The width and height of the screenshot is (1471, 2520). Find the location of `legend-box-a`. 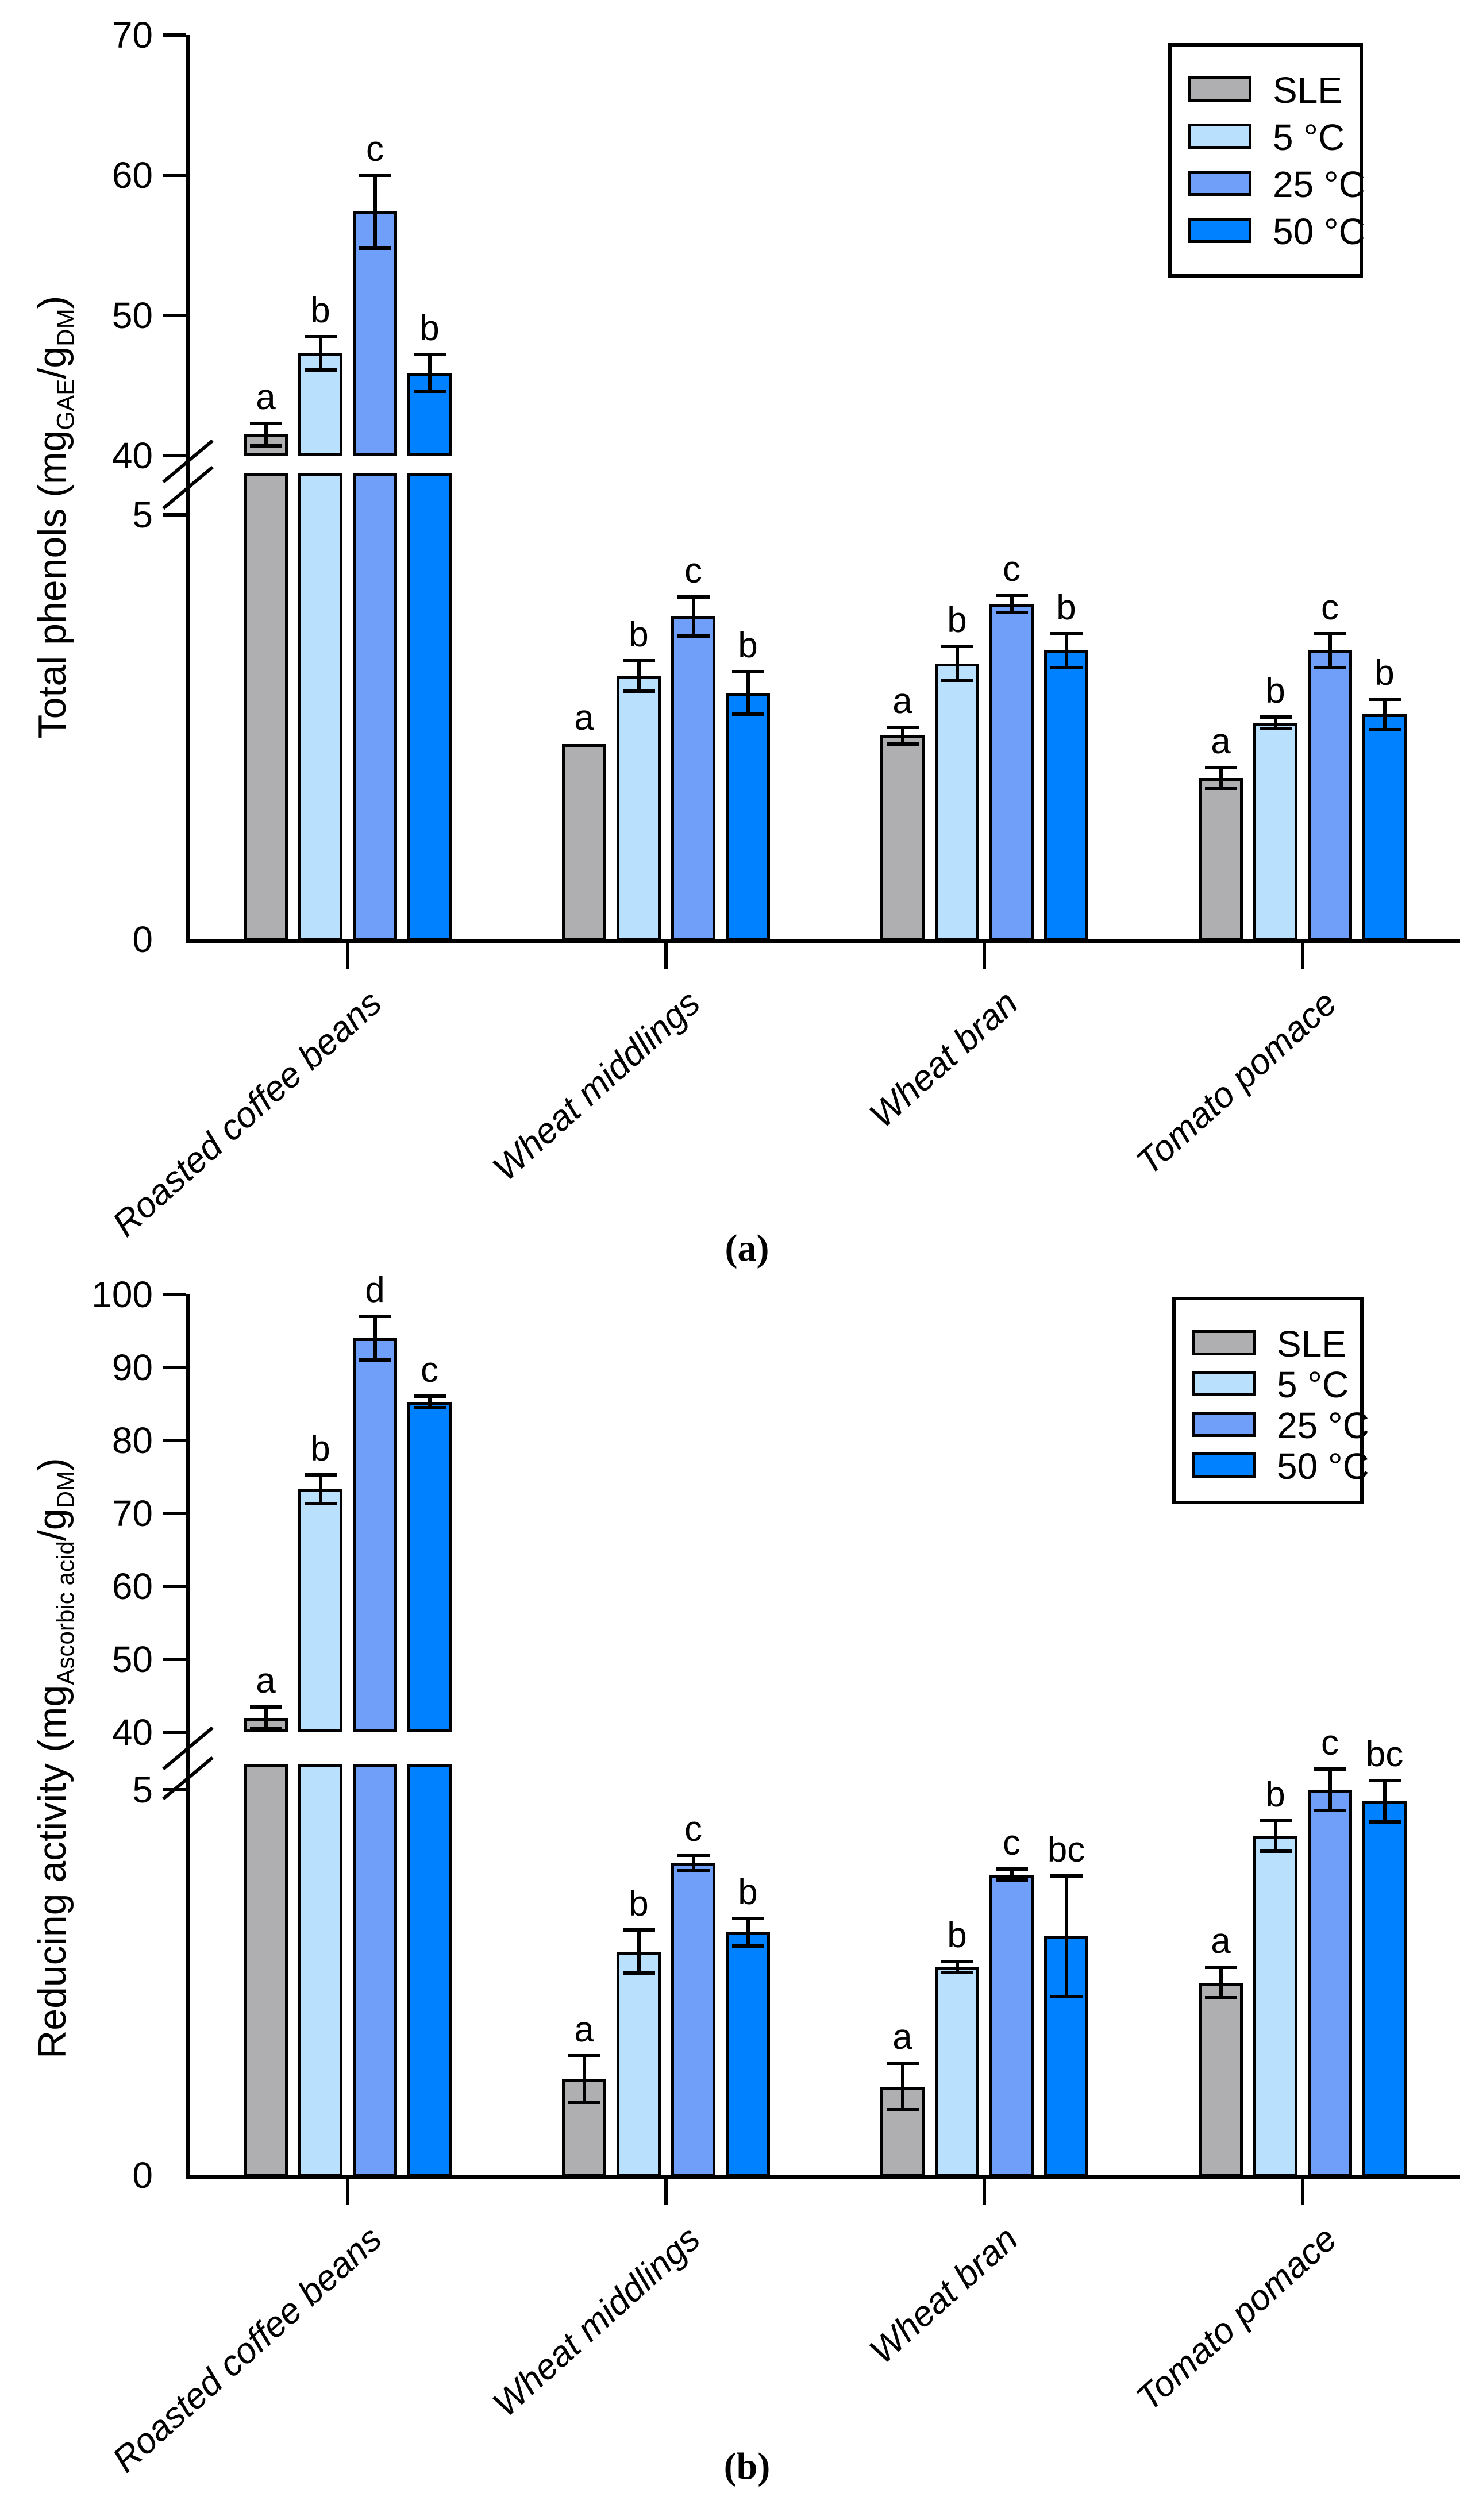

legend-box-a is located at coordinates (1265, 161).